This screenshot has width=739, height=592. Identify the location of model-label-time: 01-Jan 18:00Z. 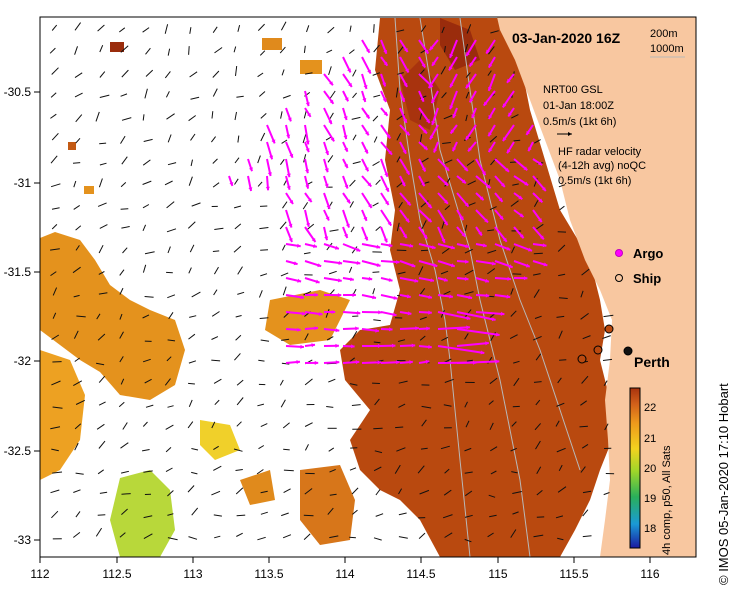
(578, 106).